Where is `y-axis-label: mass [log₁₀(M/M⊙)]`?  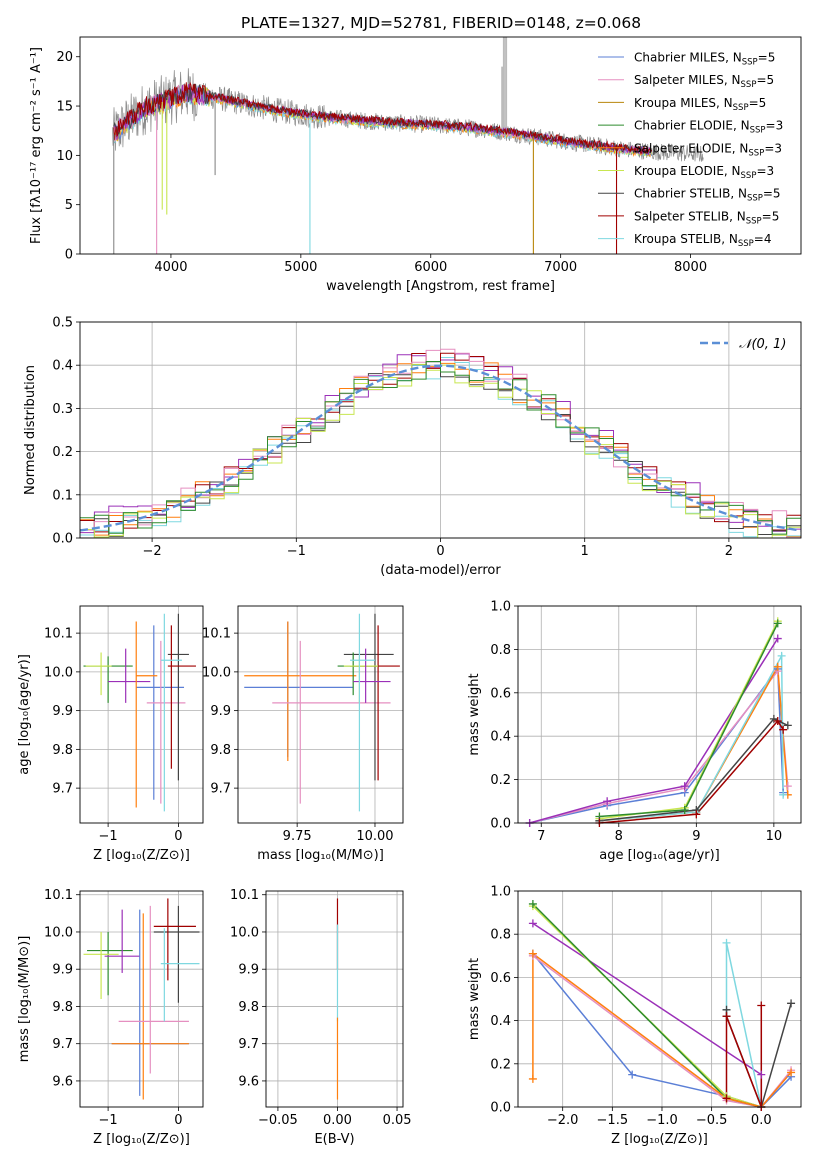 y-axis-label: mass [log₁₀(M/M⊙)] is located at coordinates (24, 999).